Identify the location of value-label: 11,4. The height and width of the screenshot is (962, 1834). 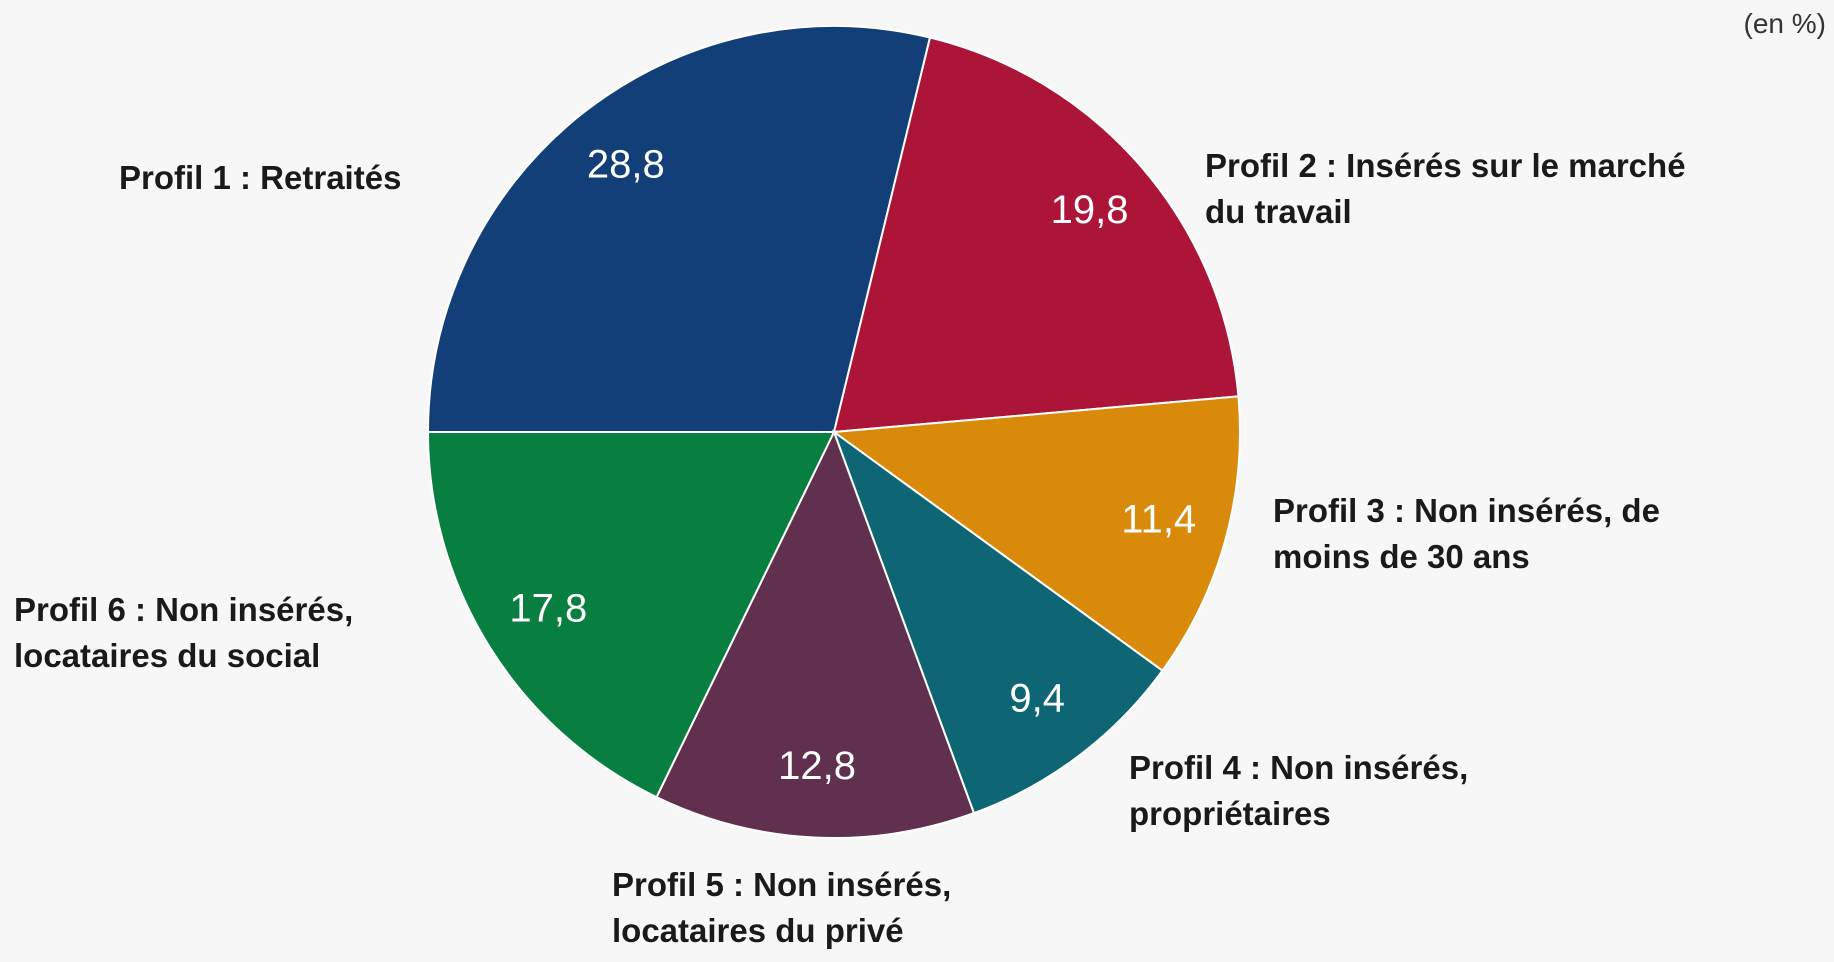
(1158, 520).